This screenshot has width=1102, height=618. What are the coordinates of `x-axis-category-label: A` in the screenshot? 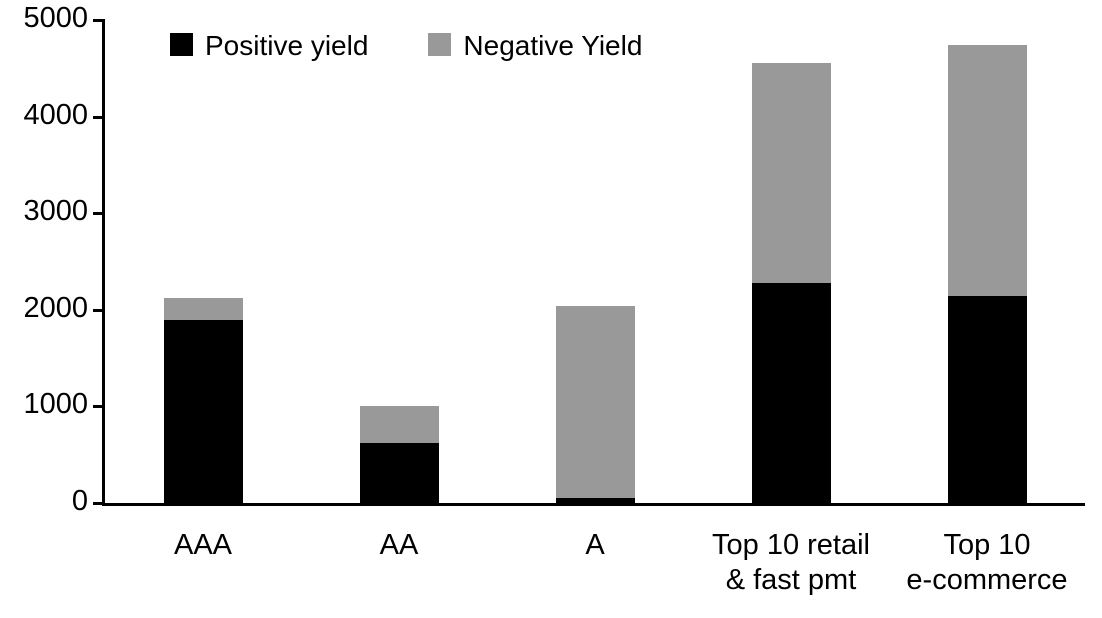 It's located at (595, 545).